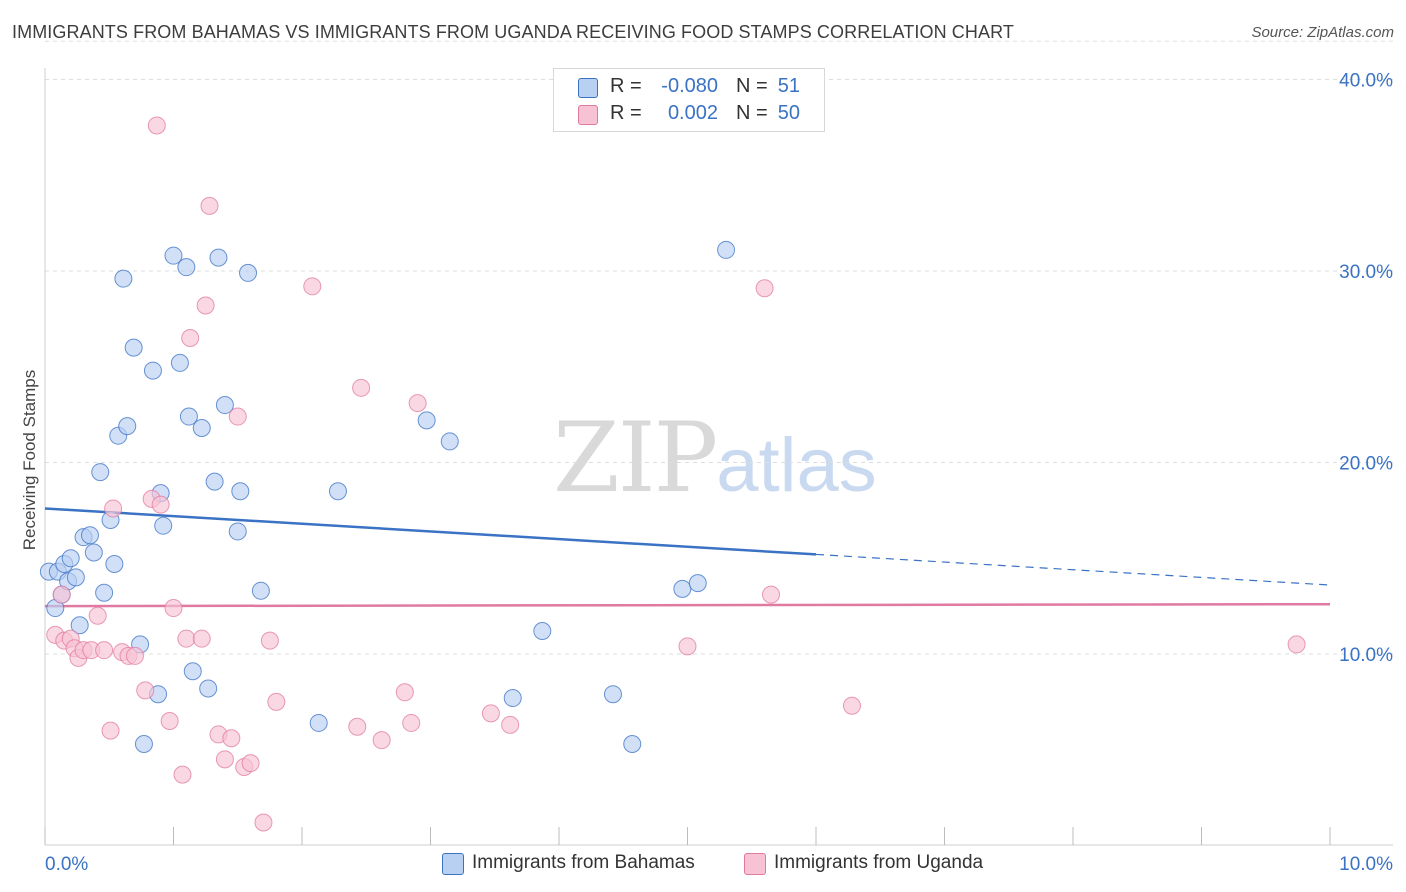 This screenshot has height=892, width=1406. Describe the element at coordinates (687, 605) in the screenshot. I see `uganda-trend-line` at that location.